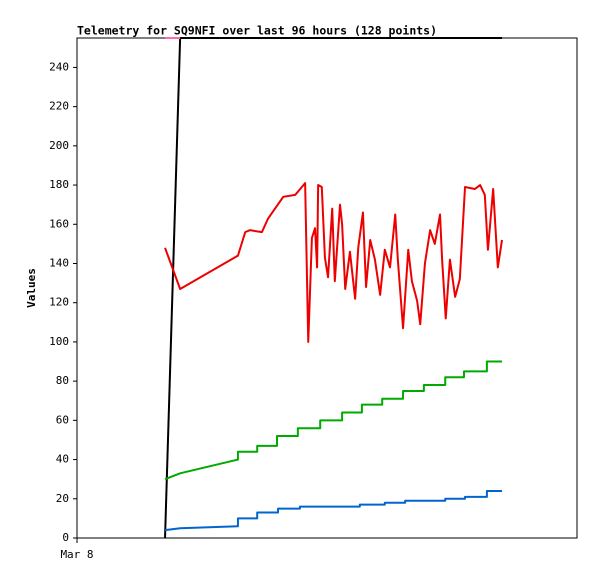 The image size is (597, 579). I want to click on y-tick-label: 80, so click(62, 380).